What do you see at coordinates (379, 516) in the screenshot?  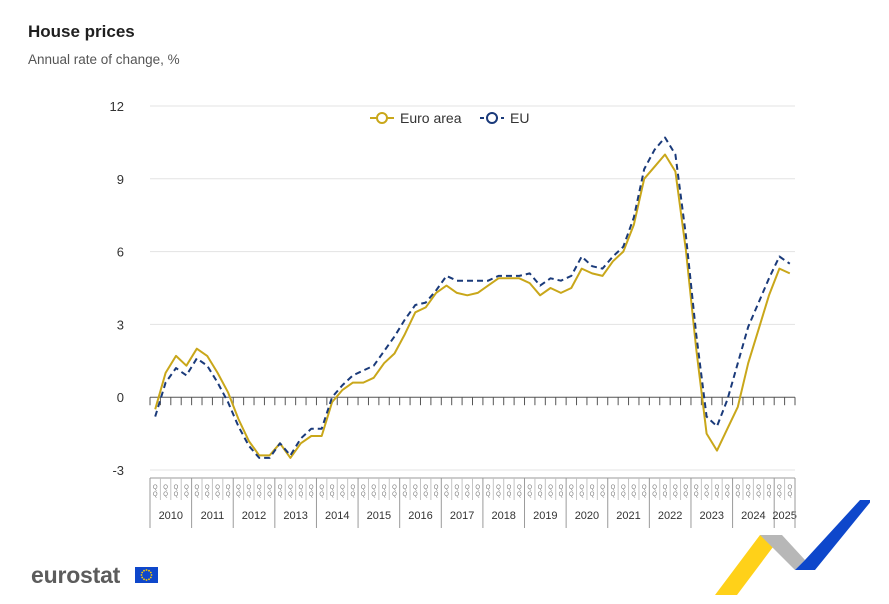 I see `year-tick-label: 2015` at bounding box center [379, 516].